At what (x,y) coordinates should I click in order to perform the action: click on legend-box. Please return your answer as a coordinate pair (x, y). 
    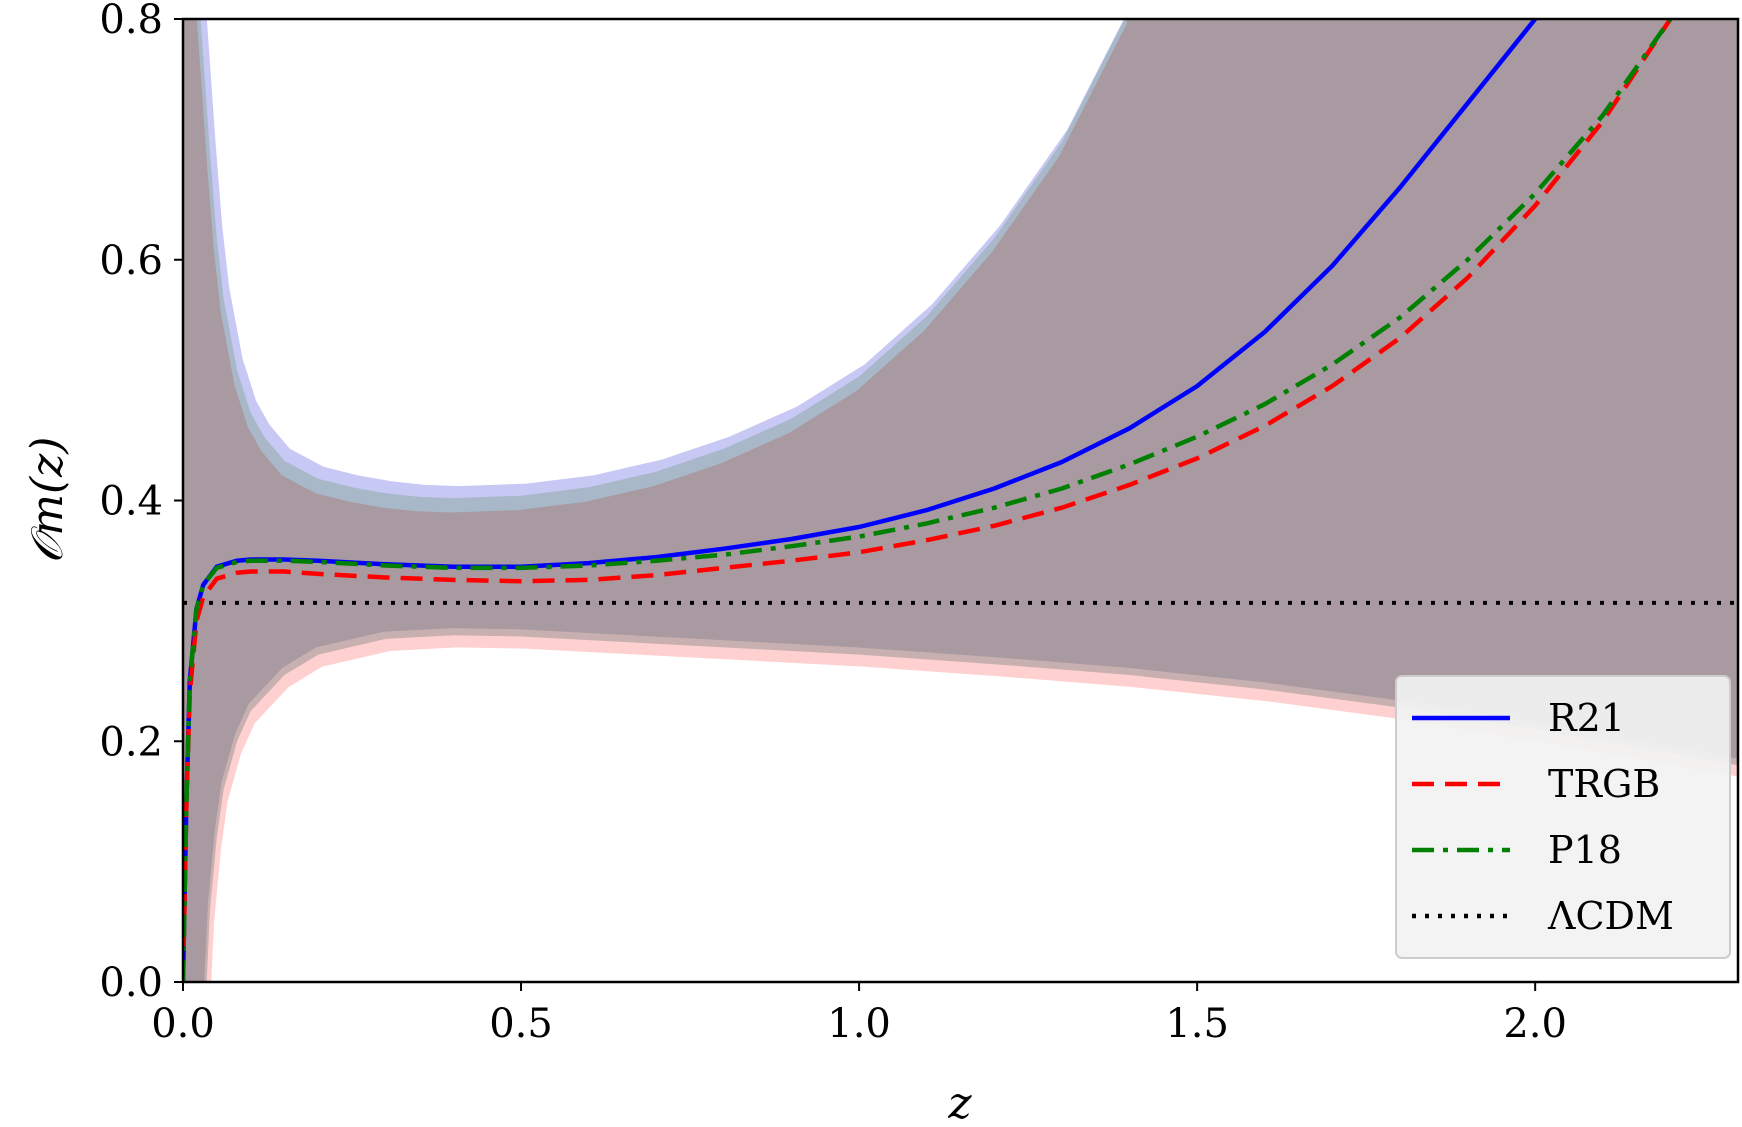
    Looking at the image, I should click on (1563, 817).